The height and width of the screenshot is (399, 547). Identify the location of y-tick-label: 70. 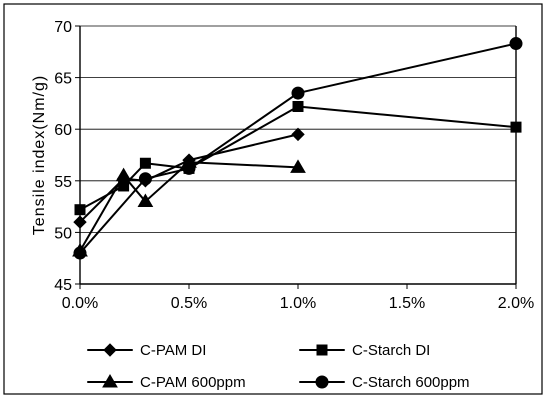
(63, 27).